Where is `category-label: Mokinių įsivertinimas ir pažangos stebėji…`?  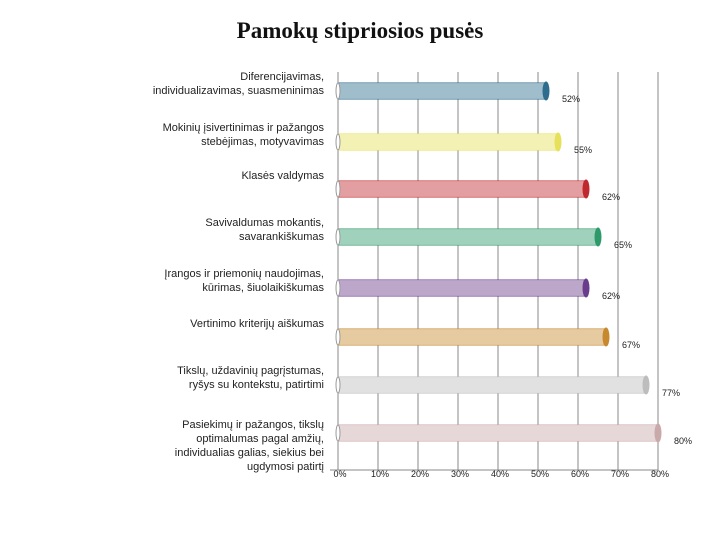 category-label: Mokinių įsivertinimas ir pažangos stebėji… is located at coordinates (244, 135).